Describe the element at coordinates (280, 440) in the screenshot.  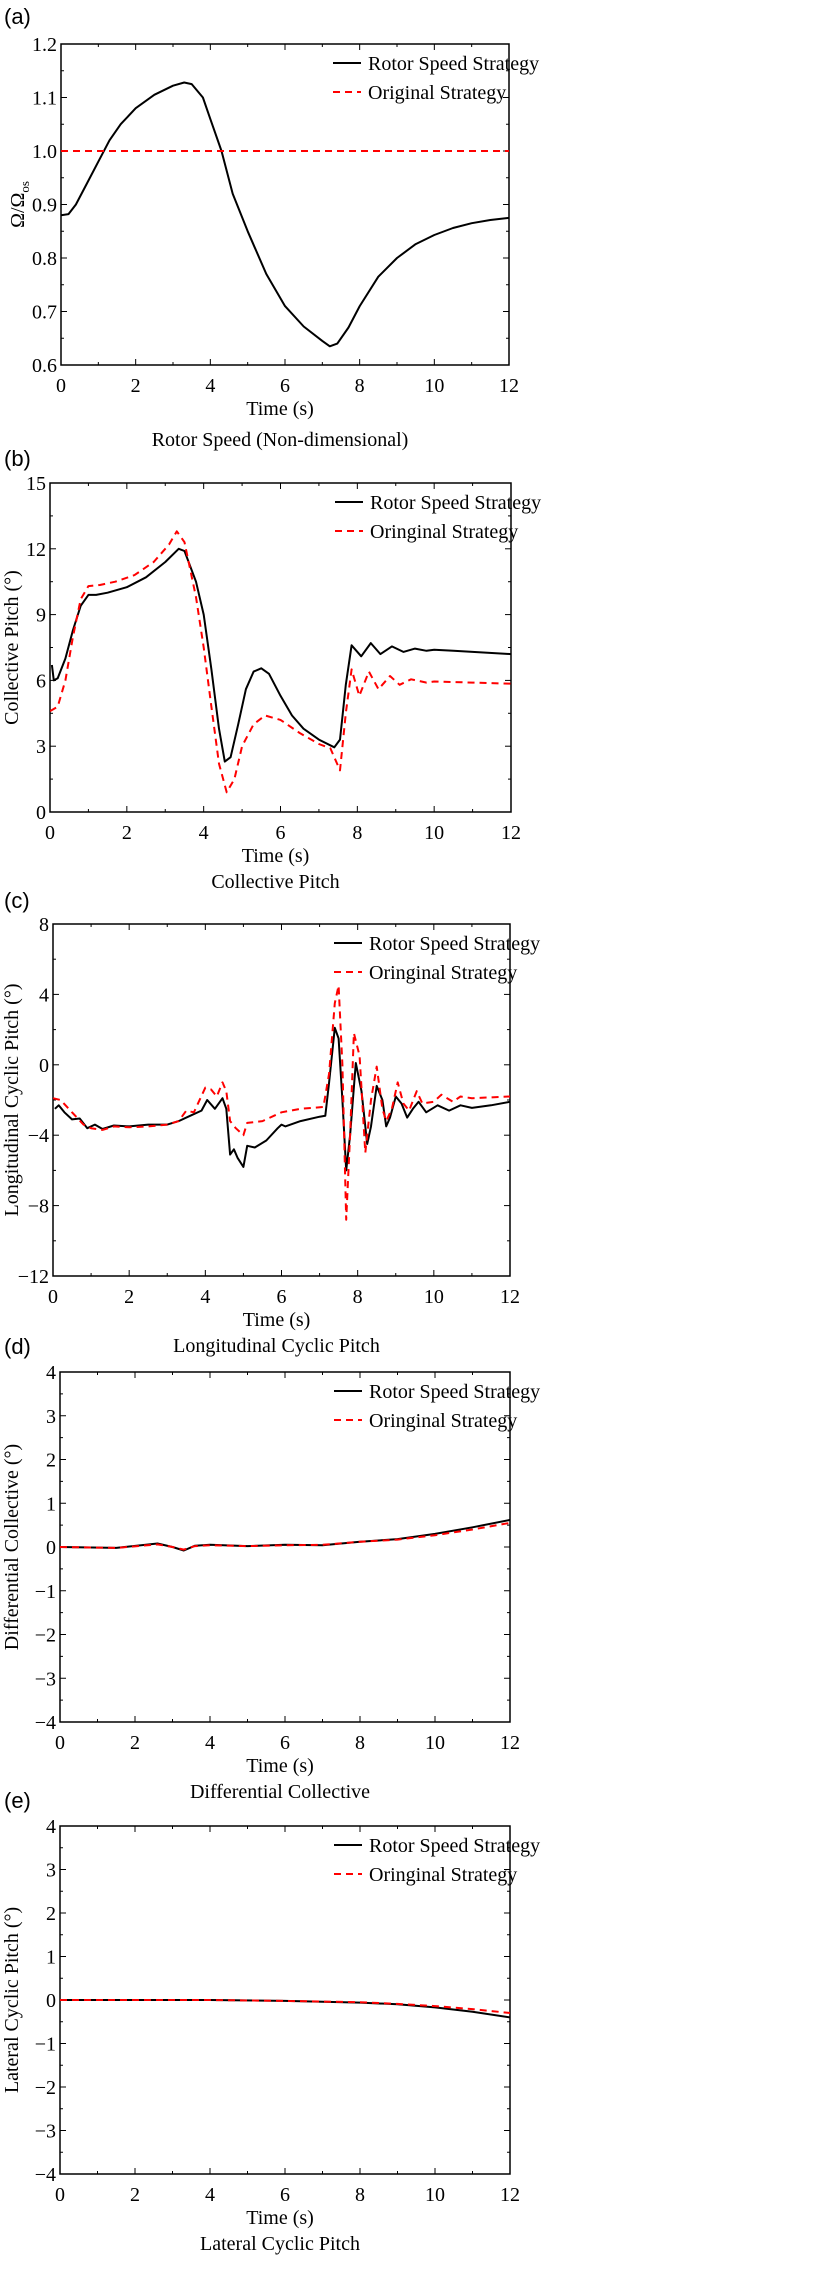
I see `panel-subtitle: Rotor Speed (Non-dimensional)` at that location.